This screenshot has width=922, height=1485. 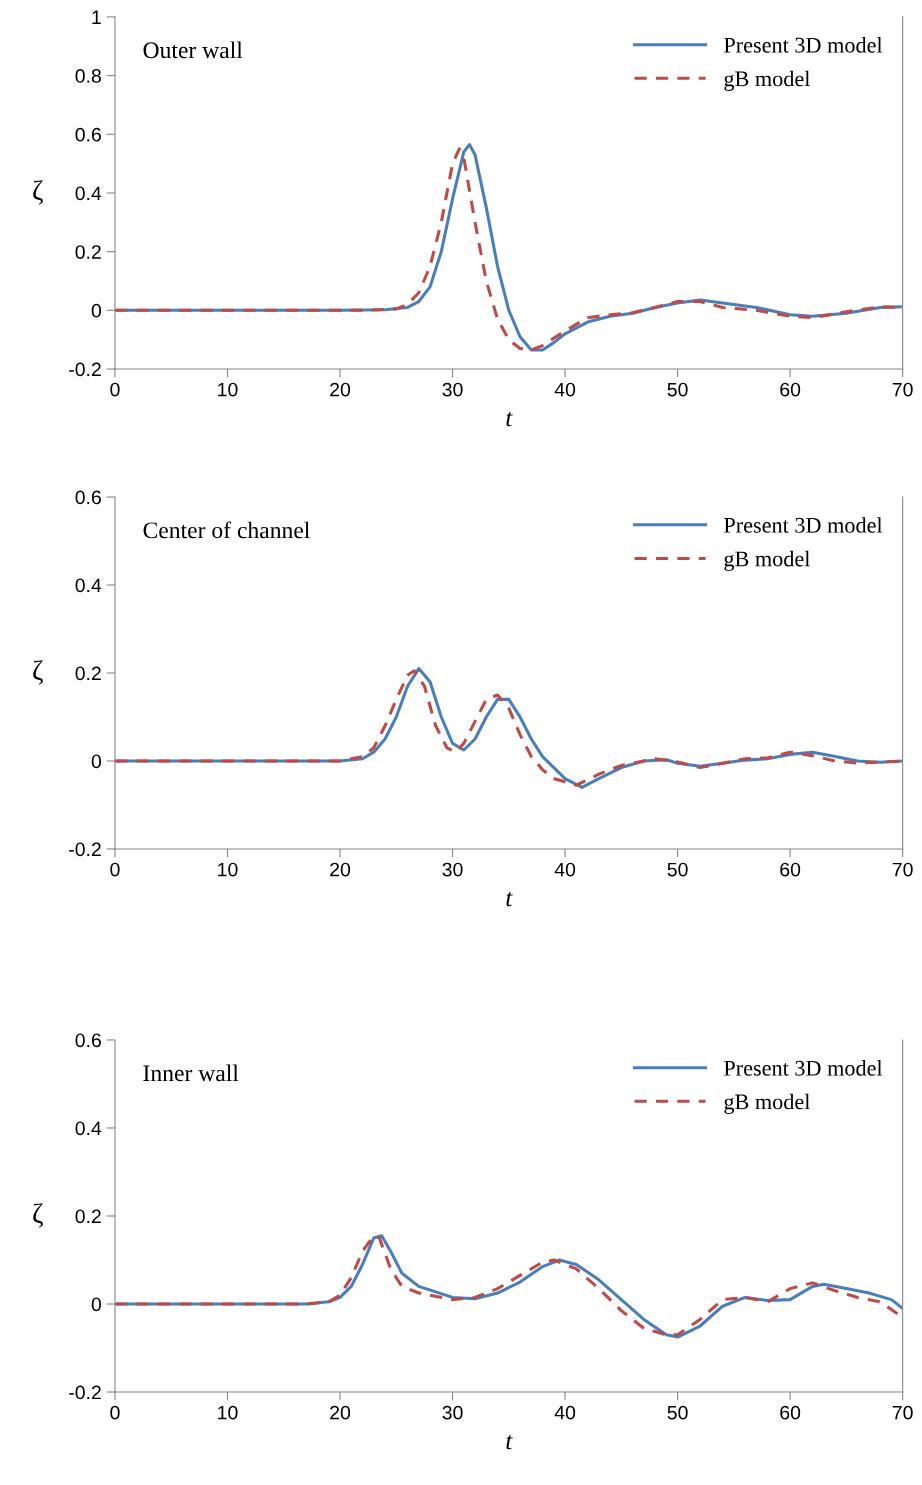 I want to click on y-tick-label: 1, so click(x=96, y=17).